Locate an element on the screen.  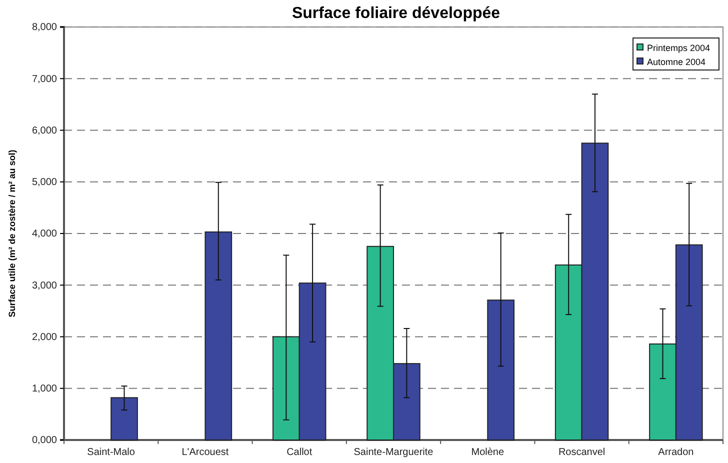
x-tick-label: L'Arcouest is located at coordinates (205, 452).